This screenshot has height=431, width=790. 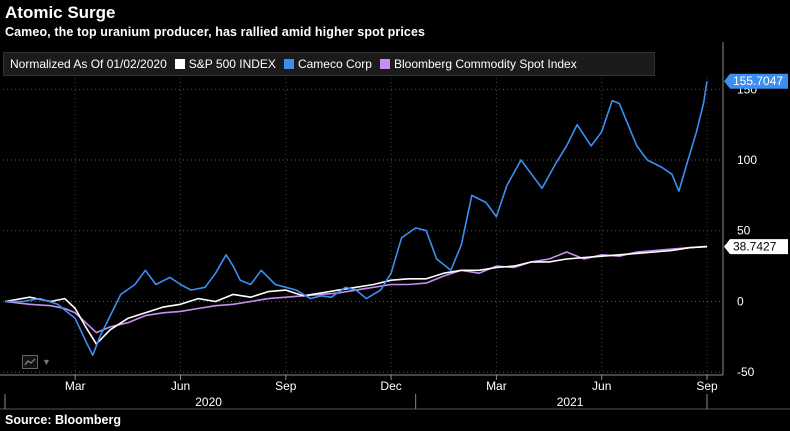 I want to click on end-label-value: 155.7047, so click(x=758, y=81).